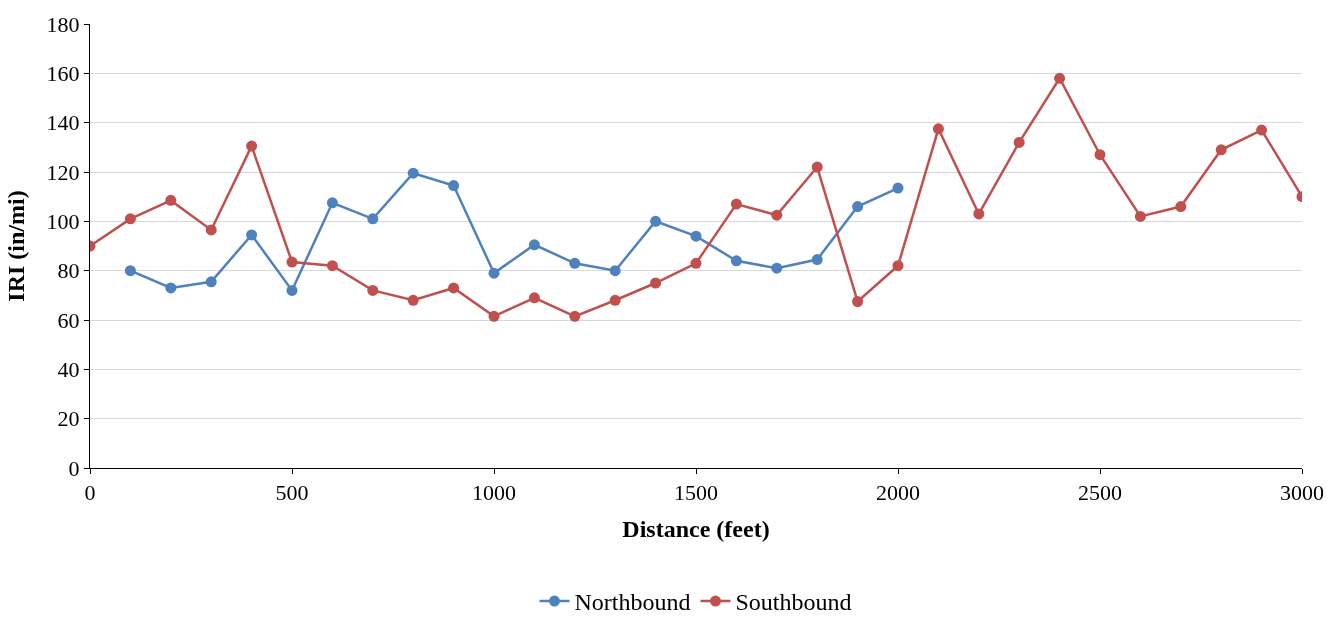 The height and width of the screenshot is (636, 1342). Describe the element at coordinates (1100, 493) in the screenshot. I see `x-tick-label: 2500` at that location.